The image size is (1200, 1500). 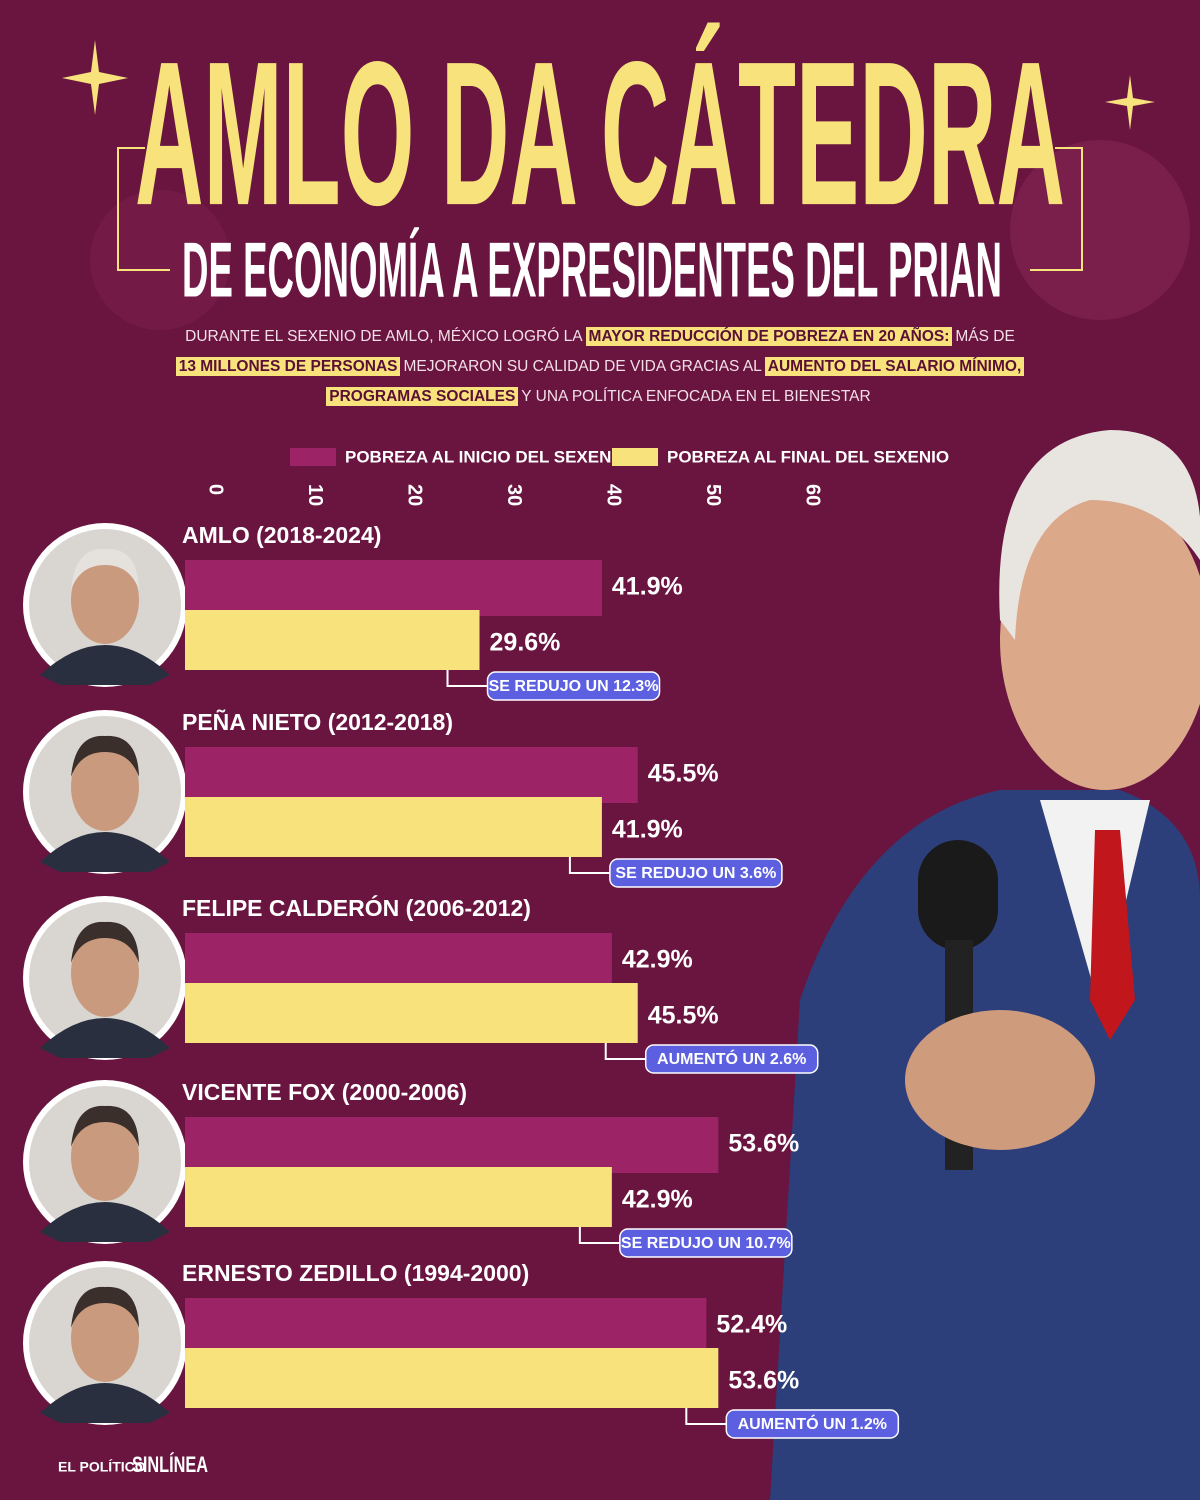 I want to click on text: MEJORARON SU CALIDAD DE VIDA GRACIAS AL, so click(x=582, y=366).